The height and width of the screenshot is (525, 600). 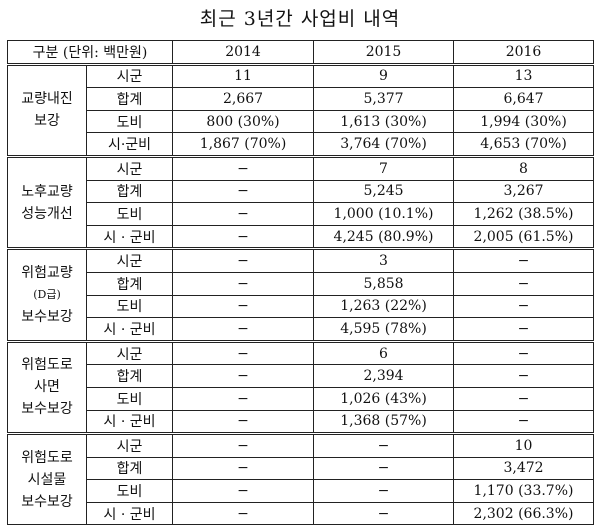 I want to click on section-name-line: 보강, so click(x=47, y=121).